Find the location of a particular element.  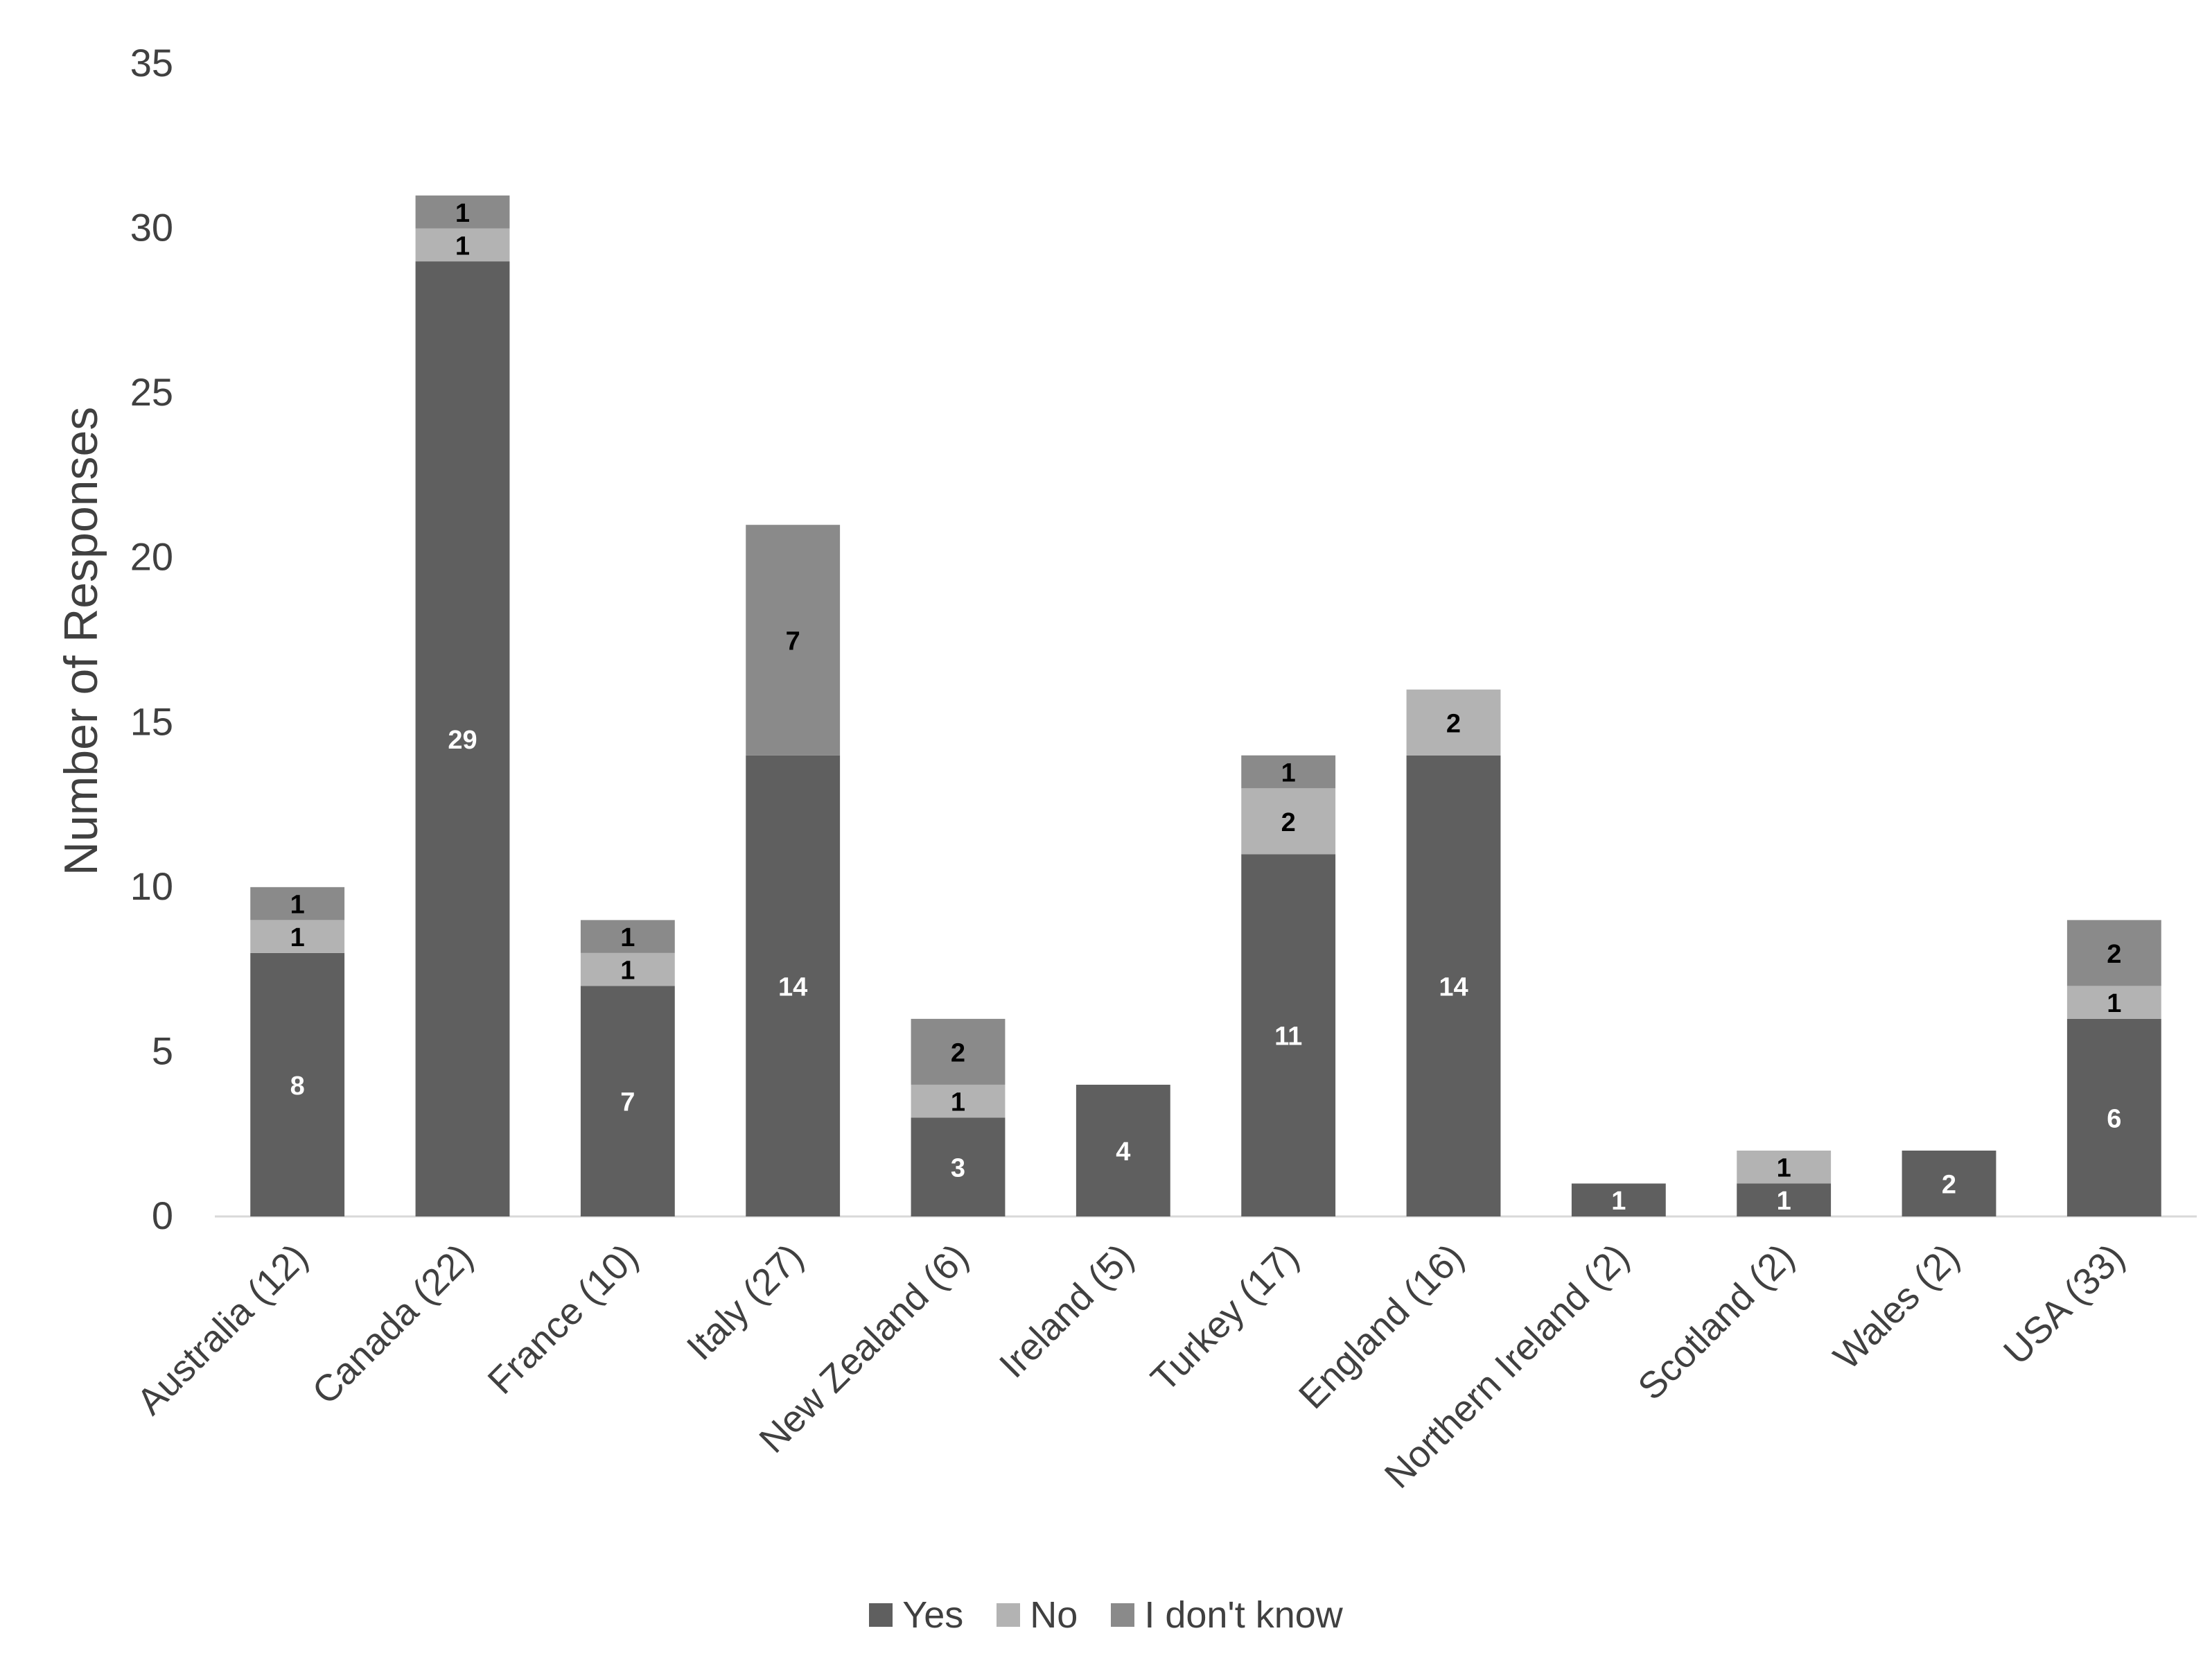

bar-stack: 4 is located at coordinates (1123, 1150).